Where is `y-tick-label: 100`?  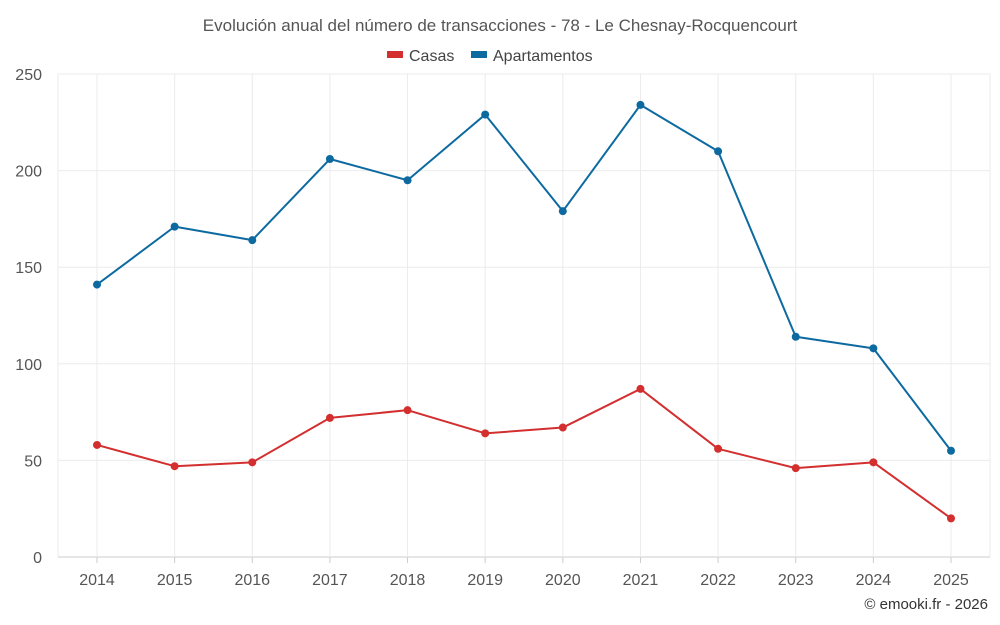 y-tick-label: 100 is located at coordinates (28, 365).